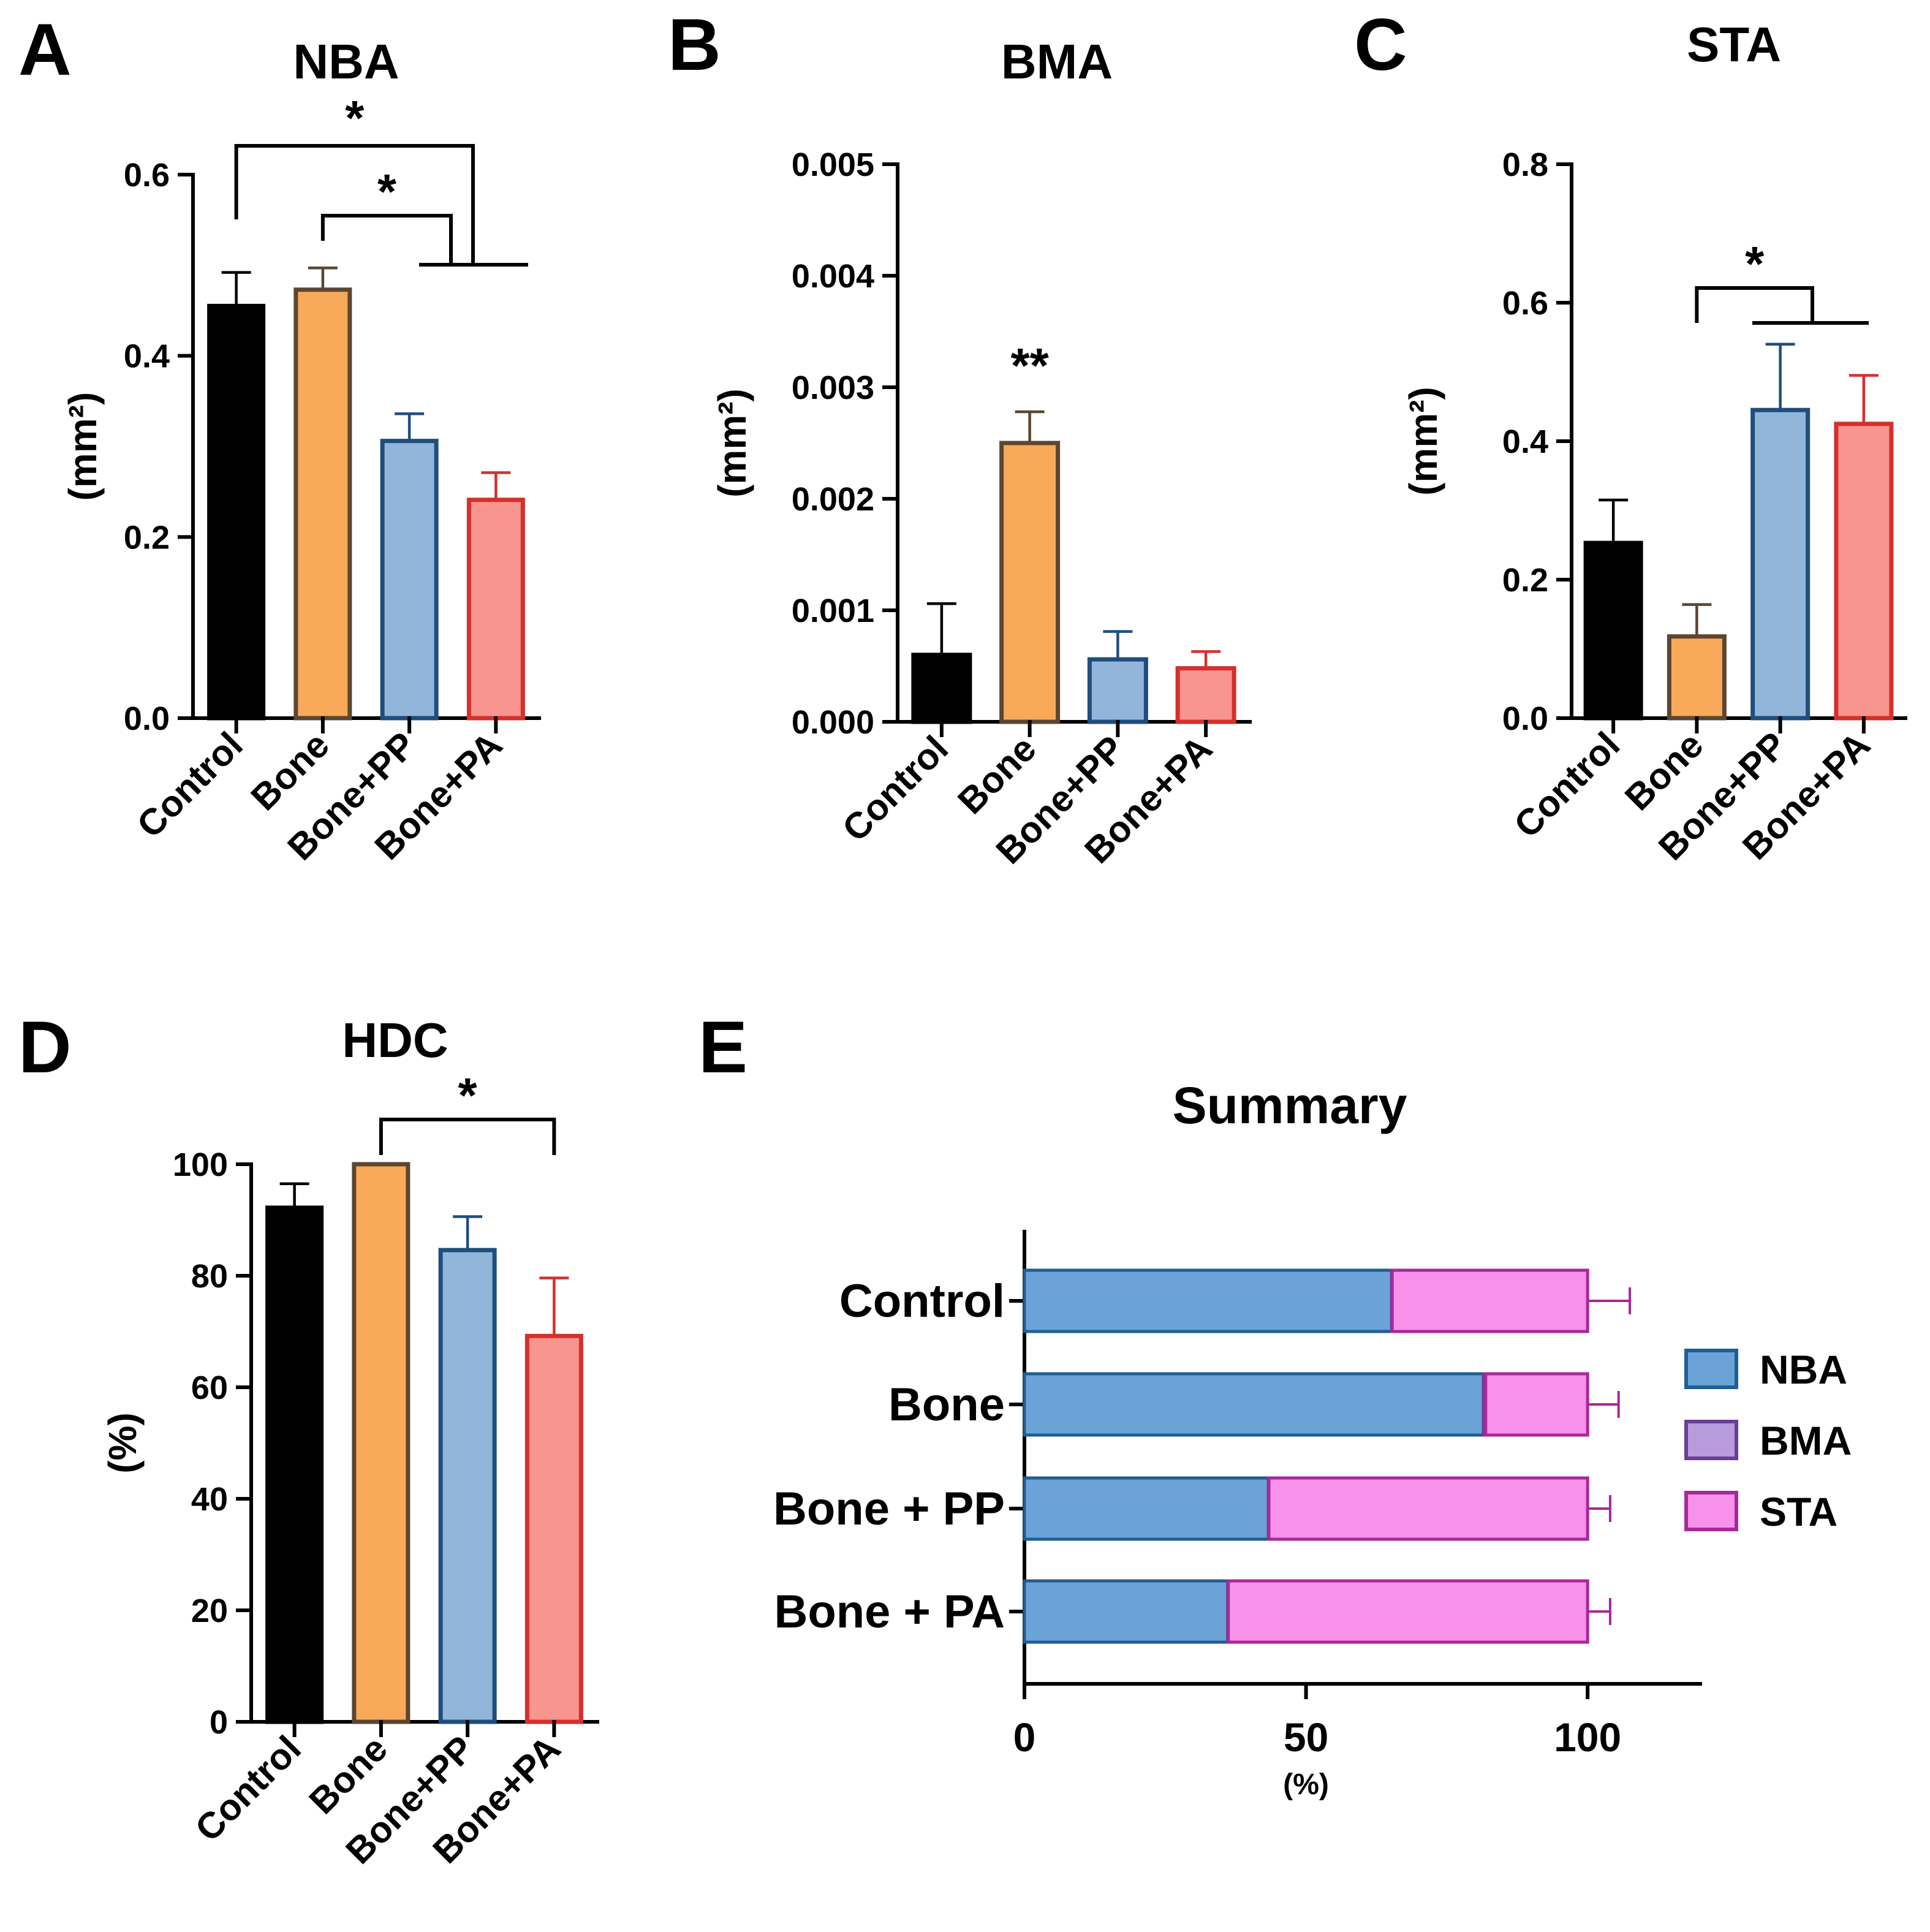 Image resolution: width=1930 pixels, height=1932 pixels. Describe the element at coordinates (1306, 1785) in the screenshot. I see `panel-e-x-label: (%)` at that location.